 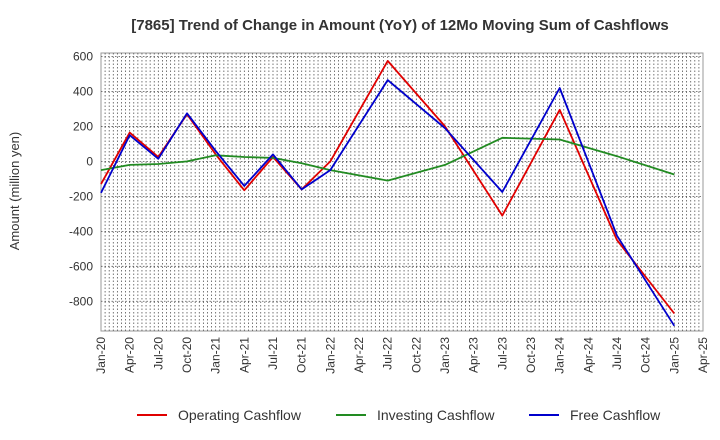 What do you see at coordinates (83, 91) in the screenshot?
I see `y-tick-label: 400` at bounding box center [83, 91].